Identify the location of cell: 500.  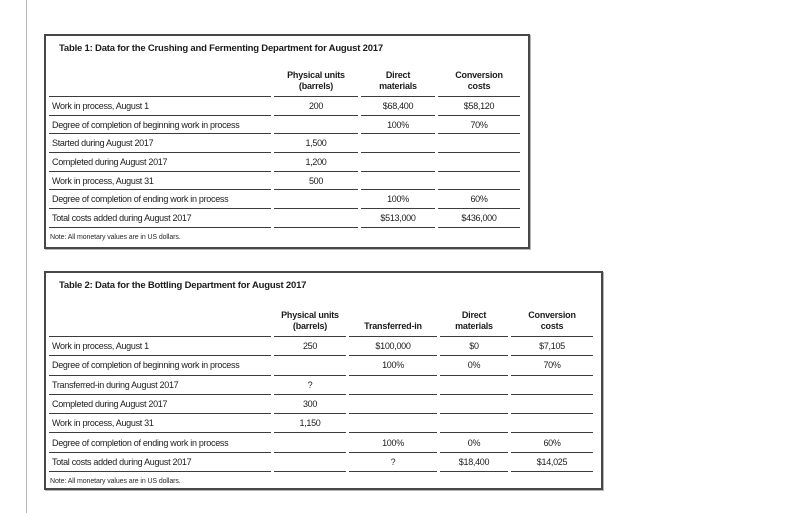
(316, 181).